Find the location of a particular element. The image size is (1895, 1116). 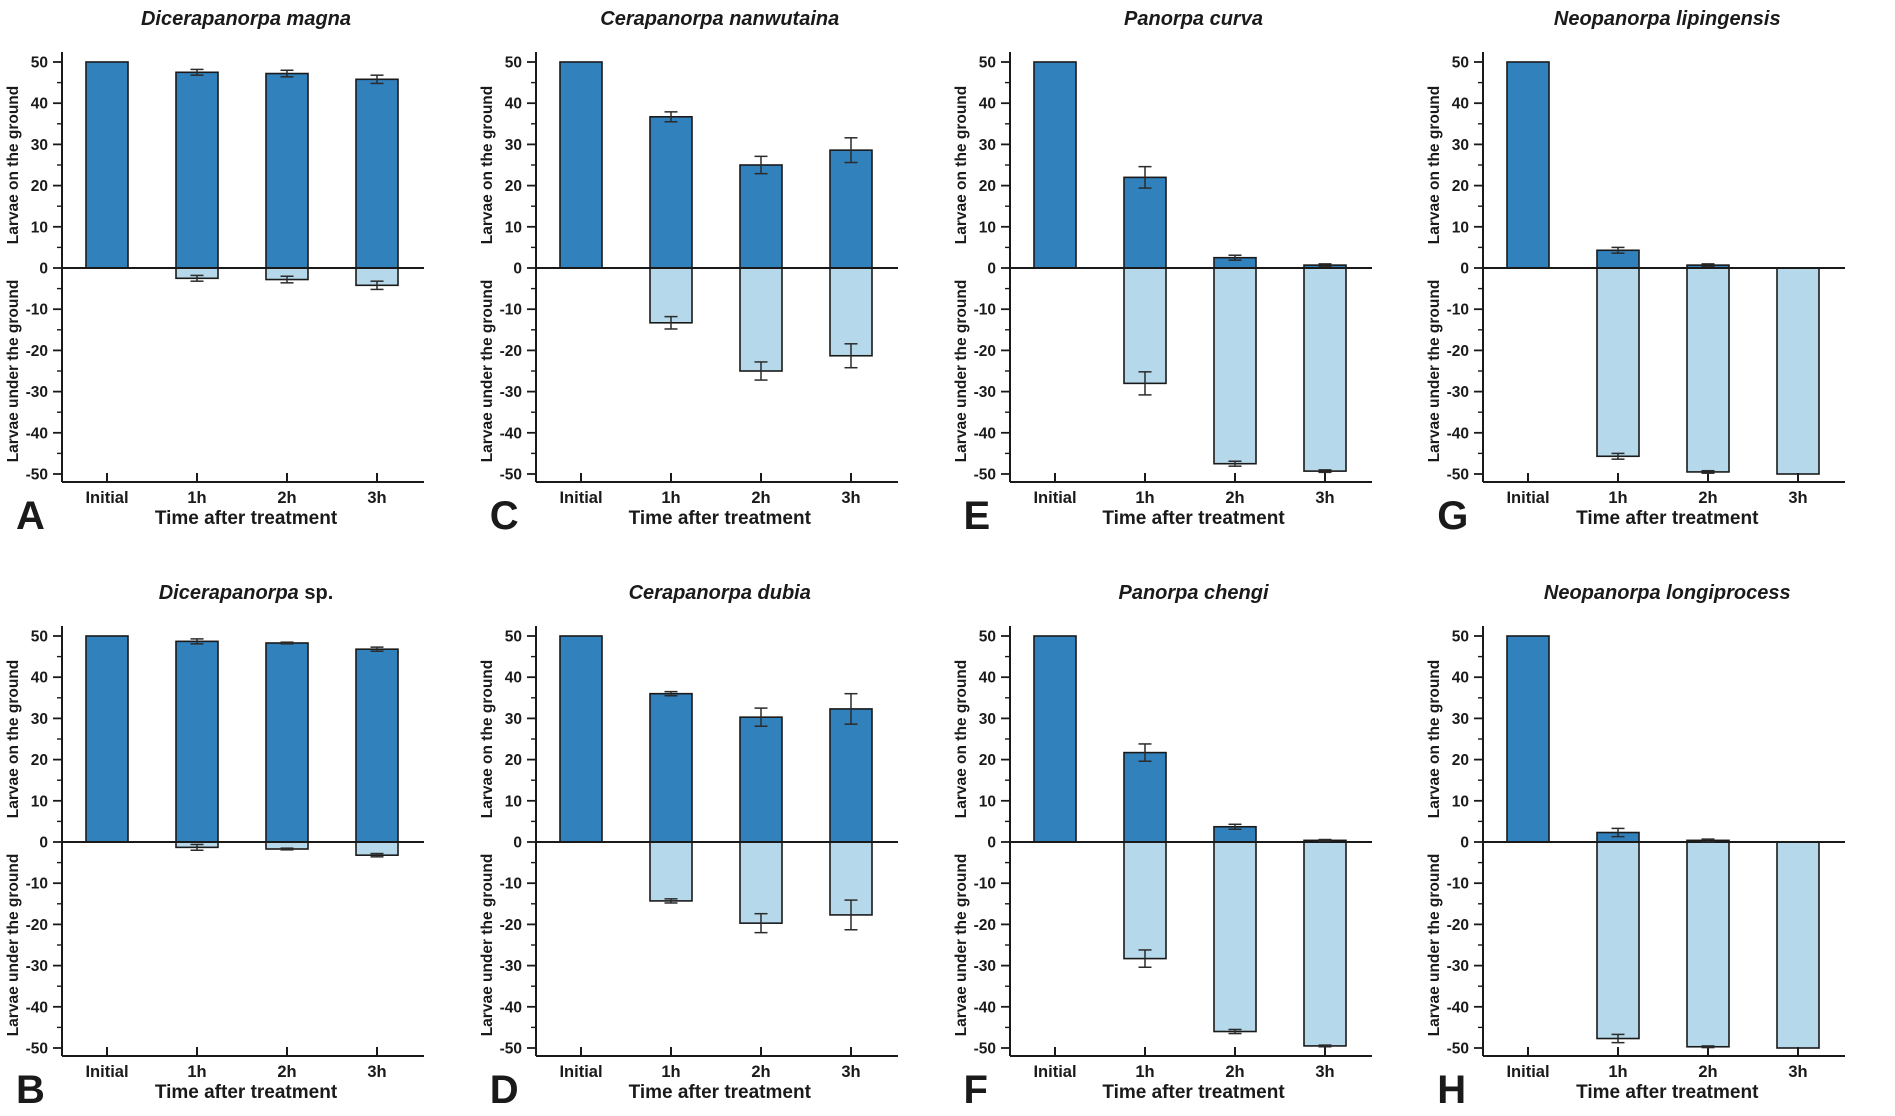

title-italic: Panorpa curva is located at coordinates (1193, 19).